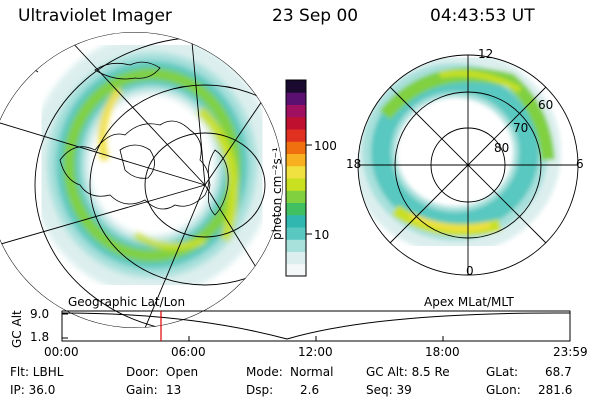  What do you see at coordinates (354, 164) in the screenshot?
I see `mlt-18-label: 18` at bounding box center [354, 164].